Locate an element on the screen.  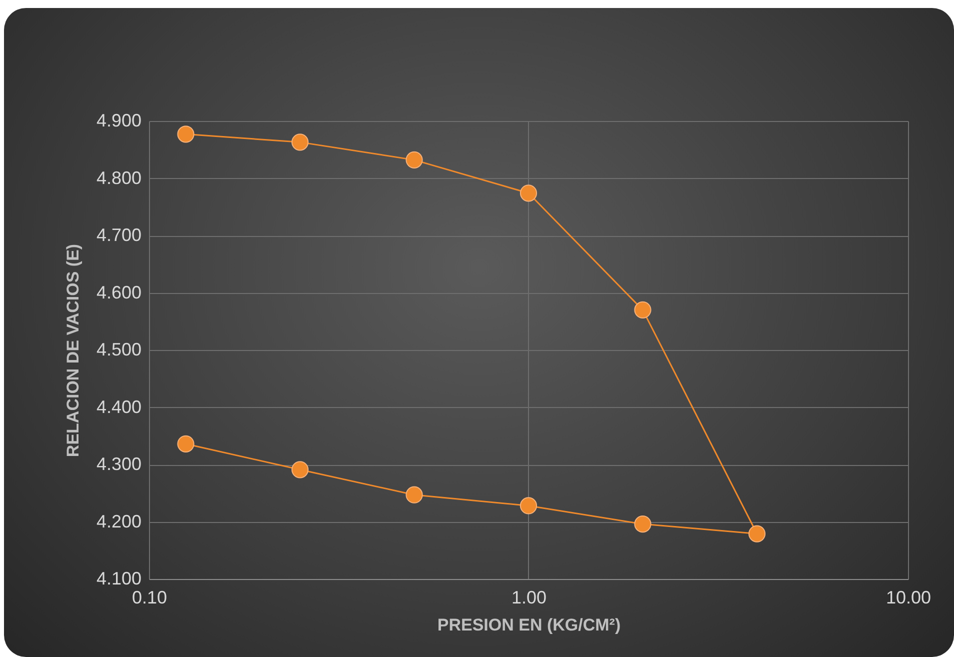
y-tick-label: 4.400 is located at coordinates (119, 406).